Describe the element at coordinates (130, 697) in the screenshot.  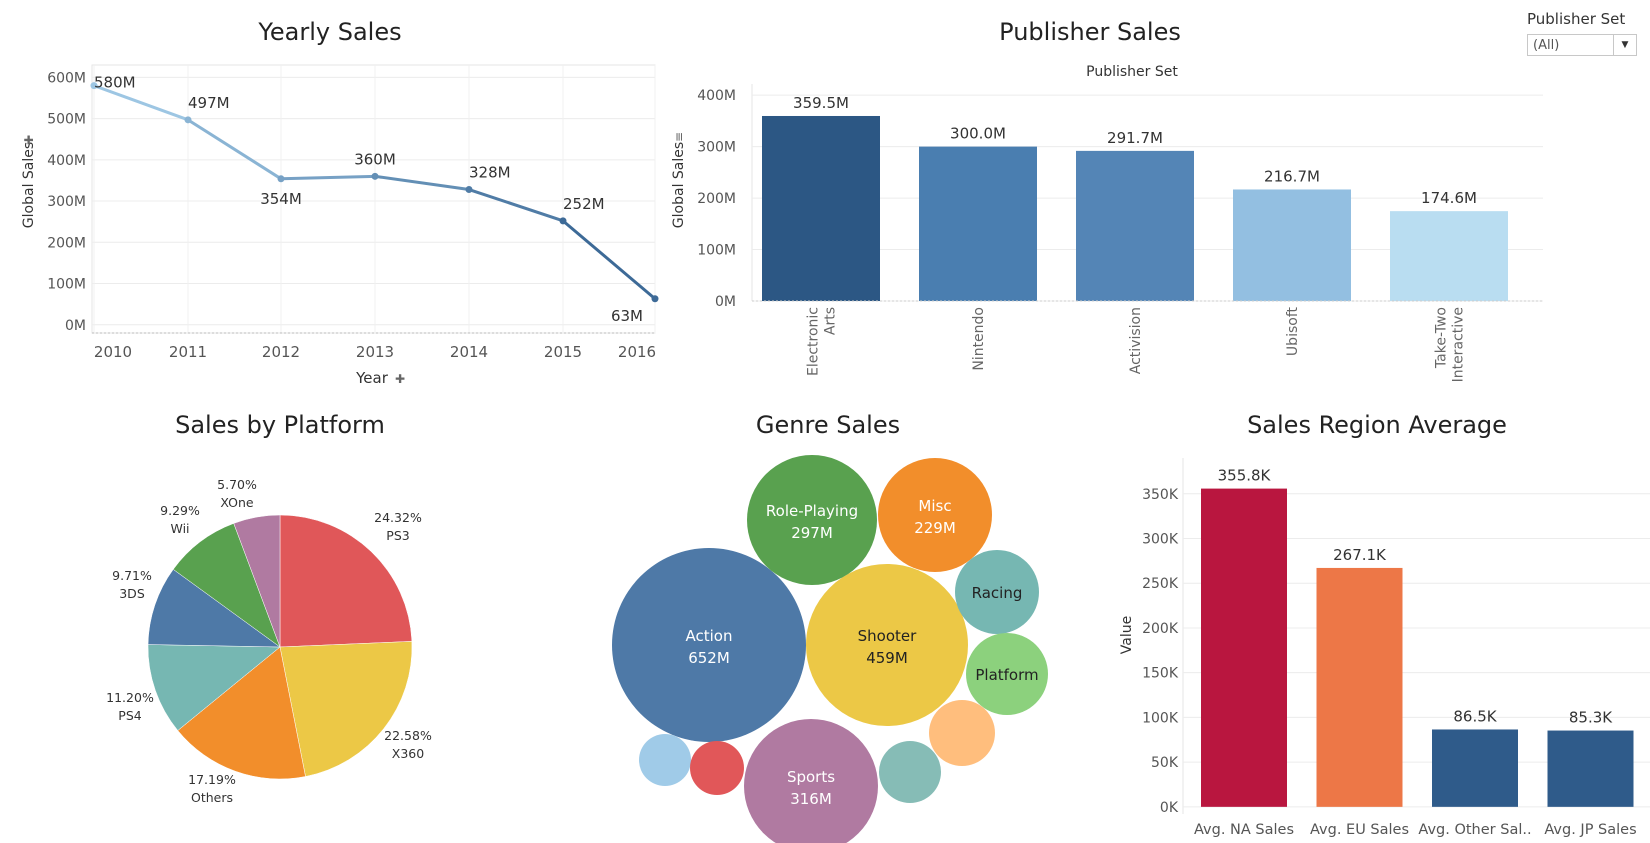
I see `pie-pct-label: 11.20%` at that location.